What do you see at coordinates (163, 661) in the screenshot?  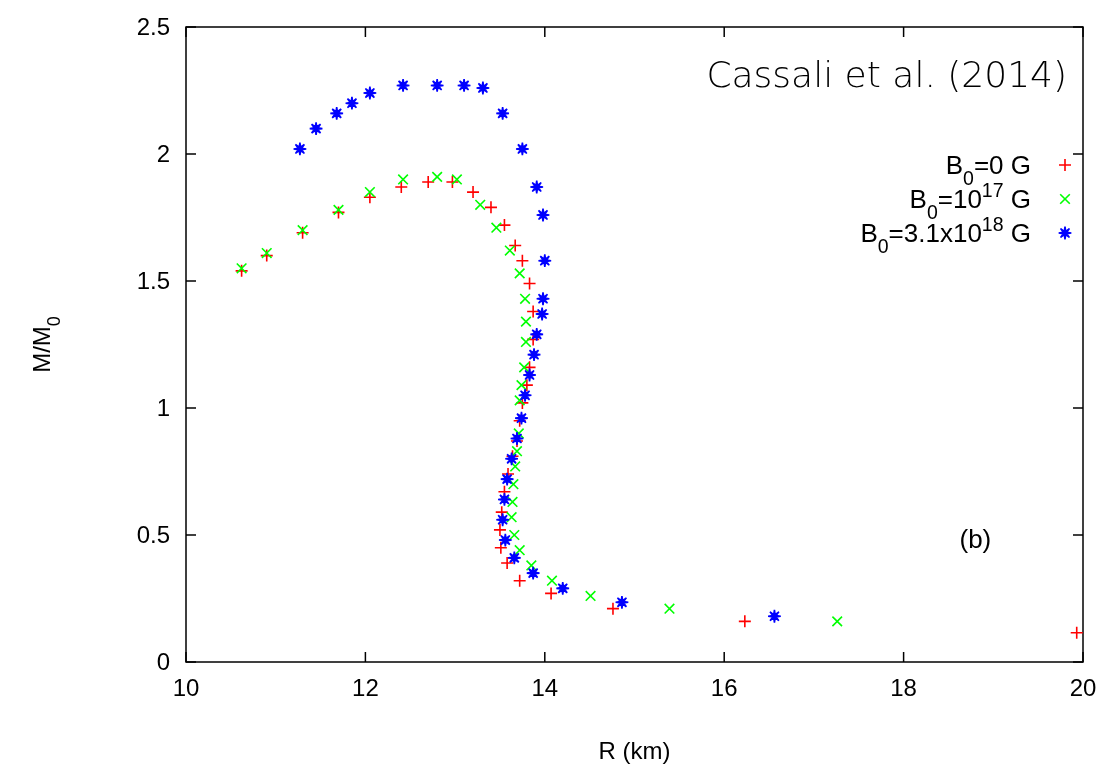 I see `y-tick-label: 0` at bounding box center [163, 661].